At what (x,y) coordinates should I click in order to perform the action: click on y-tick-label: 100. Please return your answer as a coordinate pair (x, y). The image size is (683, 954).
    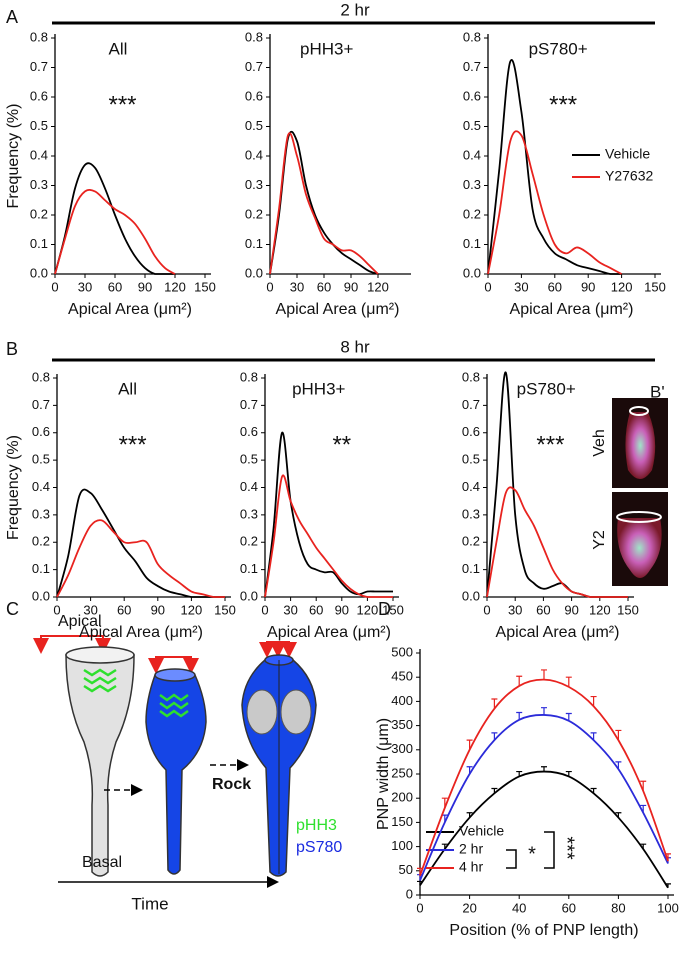
    Looking at the image, I should click on (402, 845).